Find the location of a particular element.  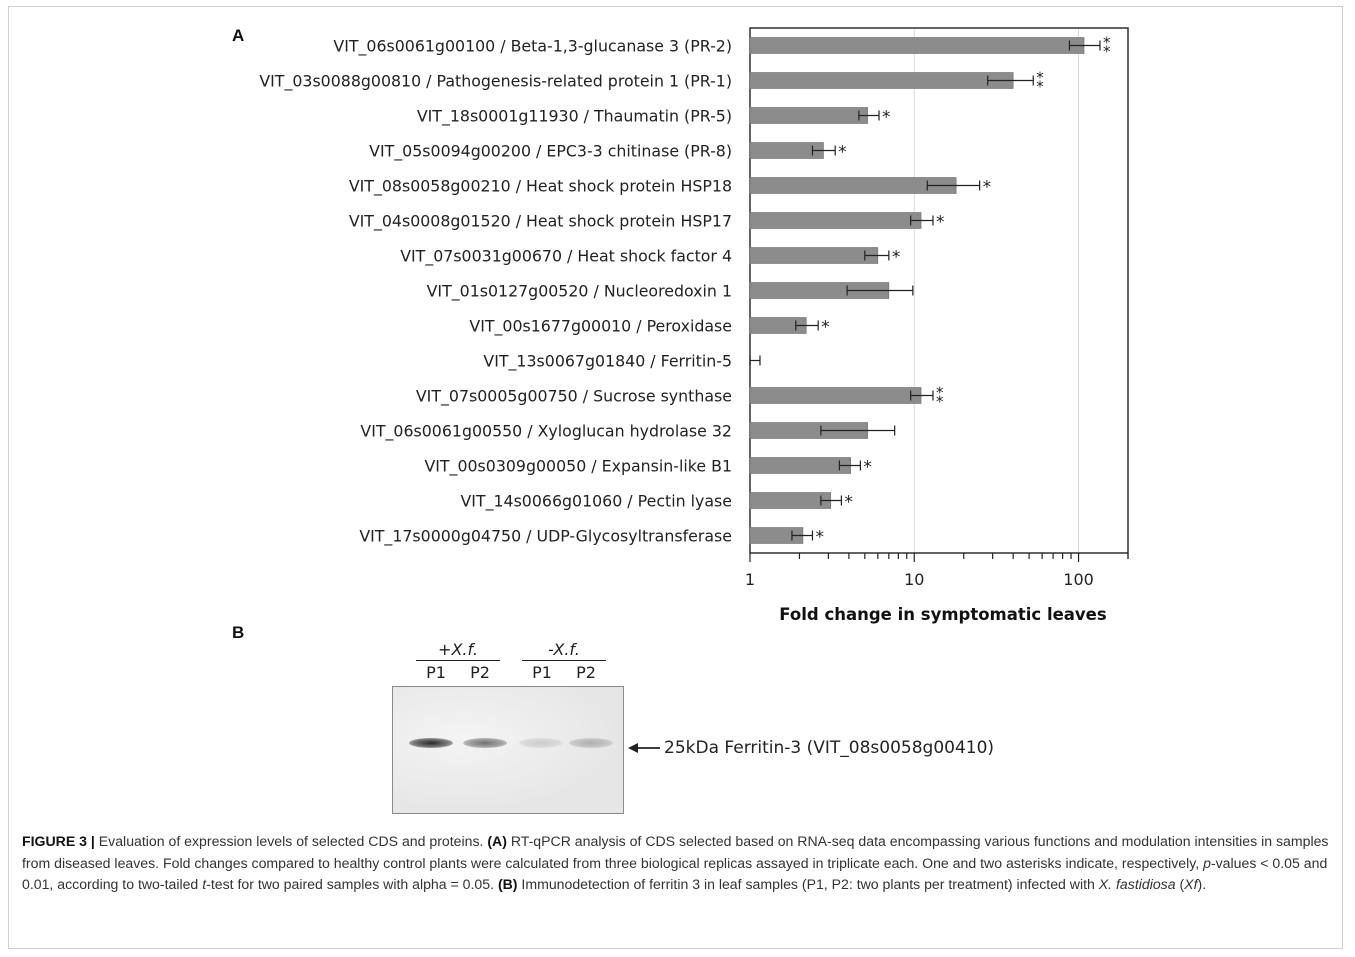

group-label-control: -X.f. is located at coordinates (564, 649).